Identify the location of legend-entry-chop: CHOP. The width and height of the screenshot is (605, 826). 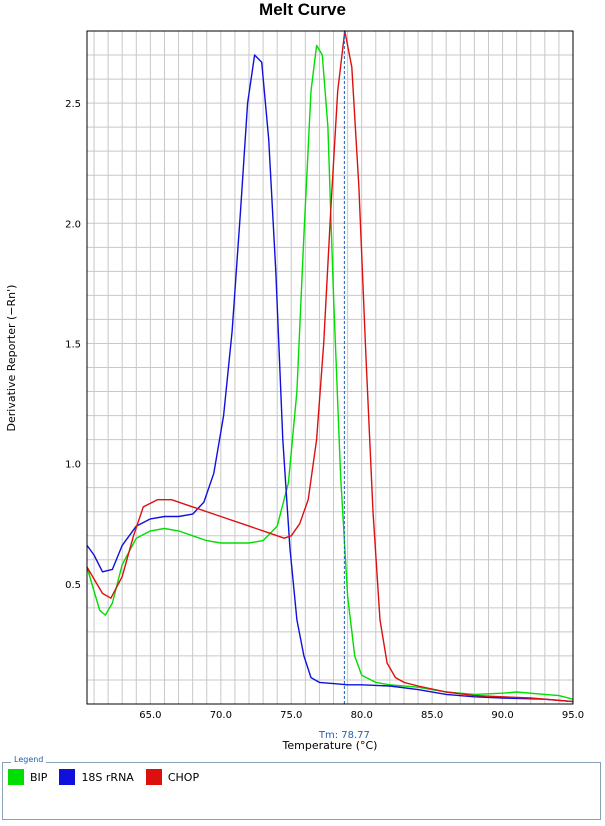
(172, 777).